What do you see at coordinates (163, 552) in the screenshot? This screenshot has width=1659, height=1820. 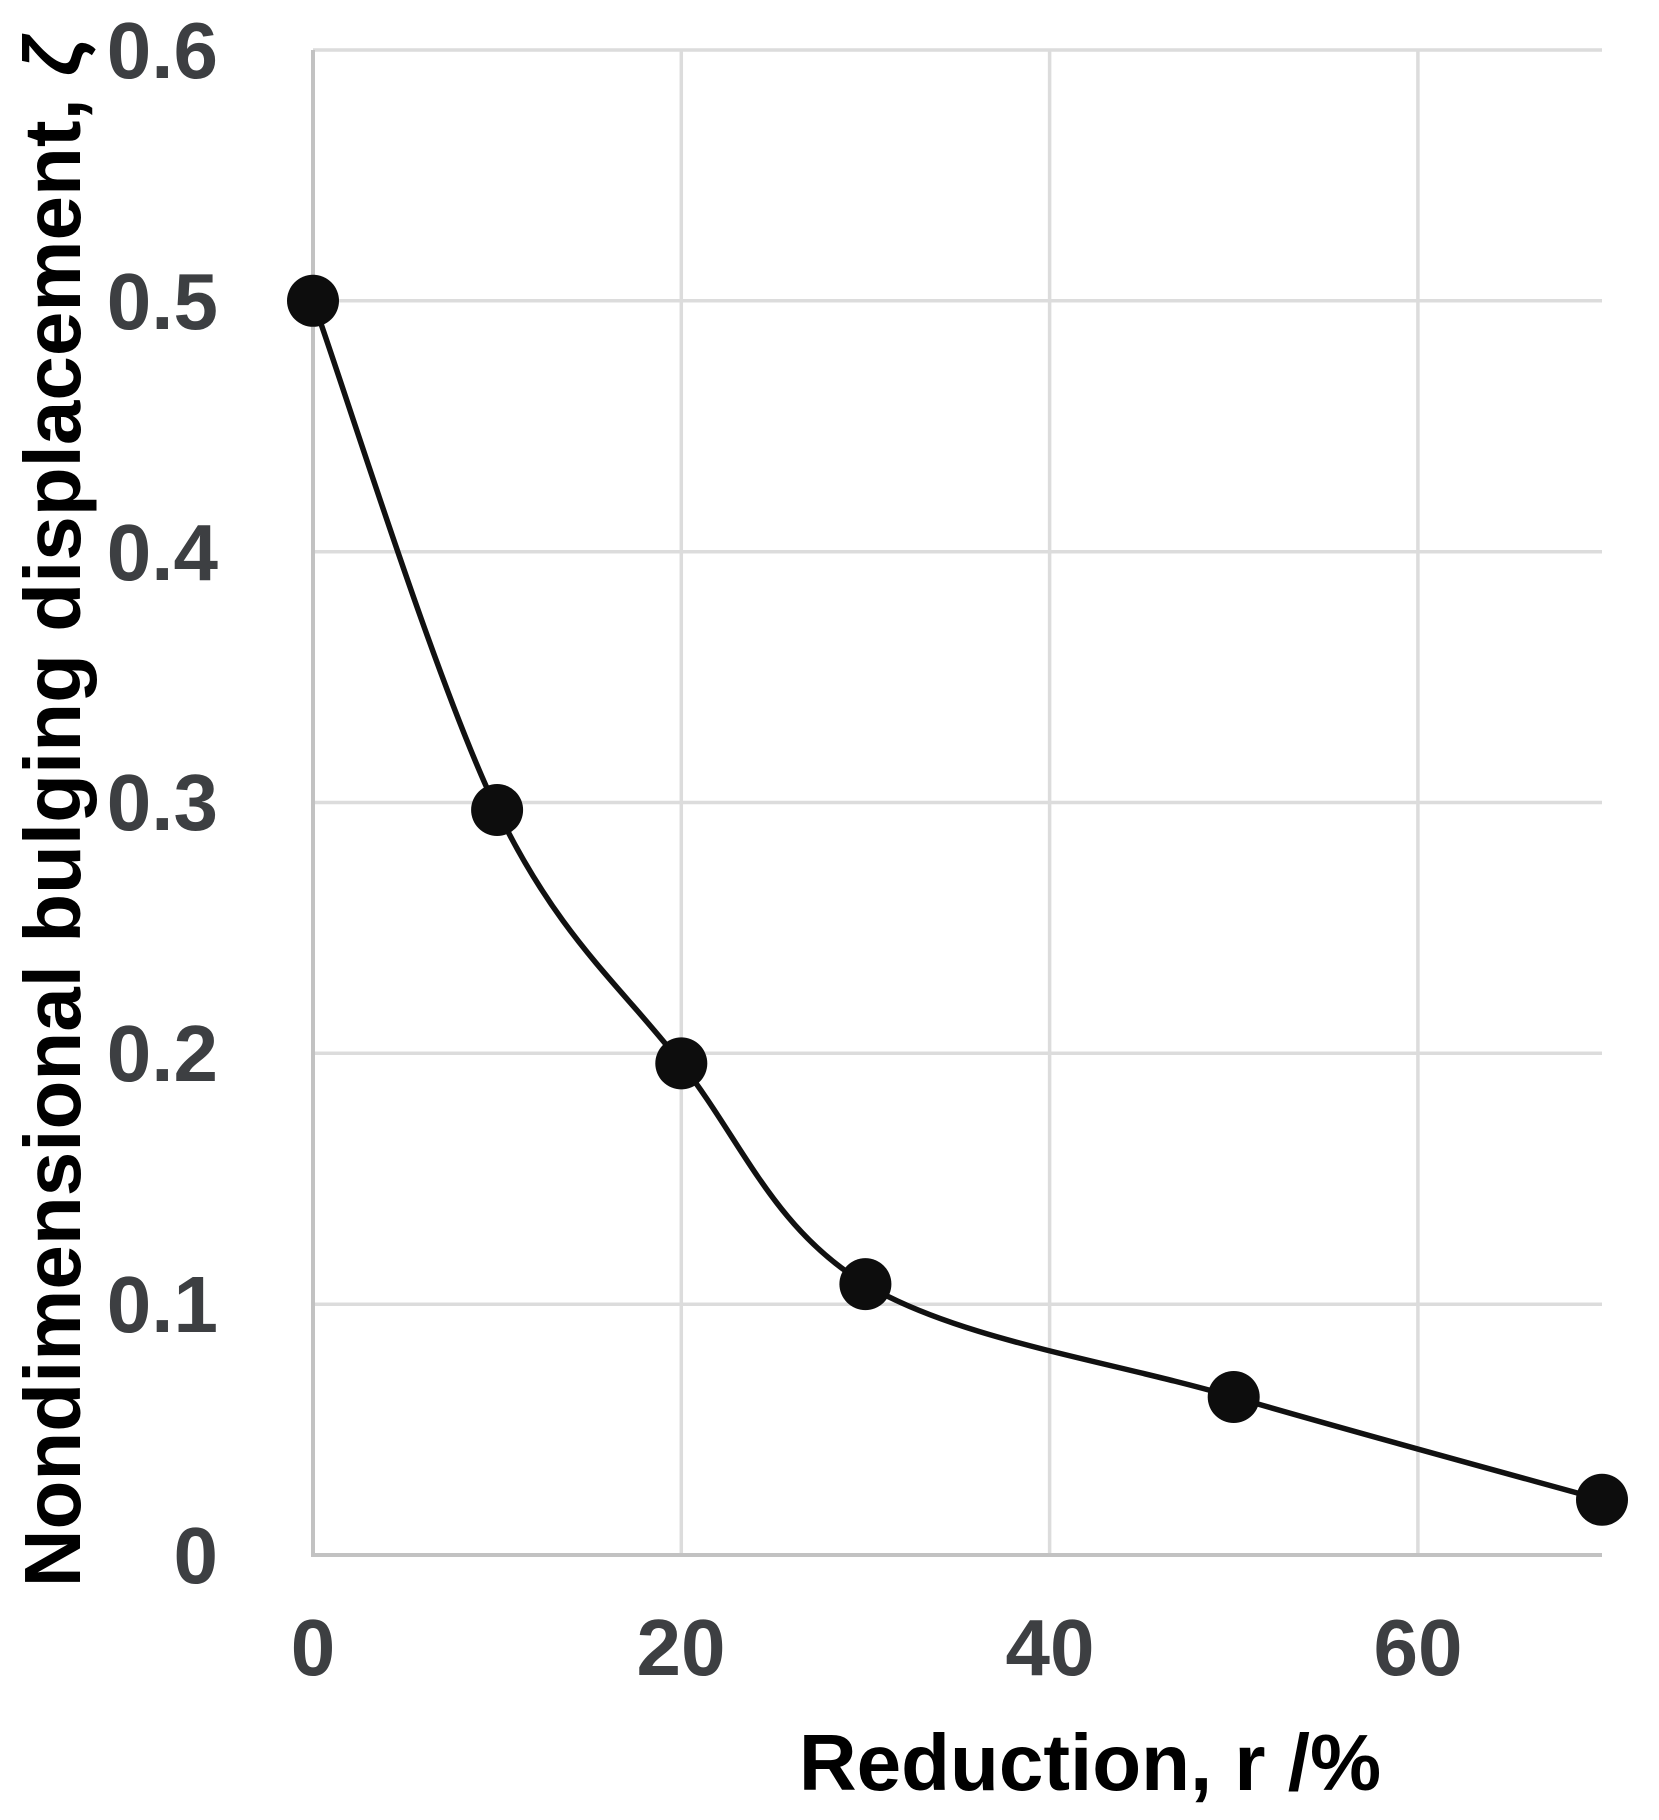 I see `y-tick-label: 0.4` at bounding box center [163, 552].